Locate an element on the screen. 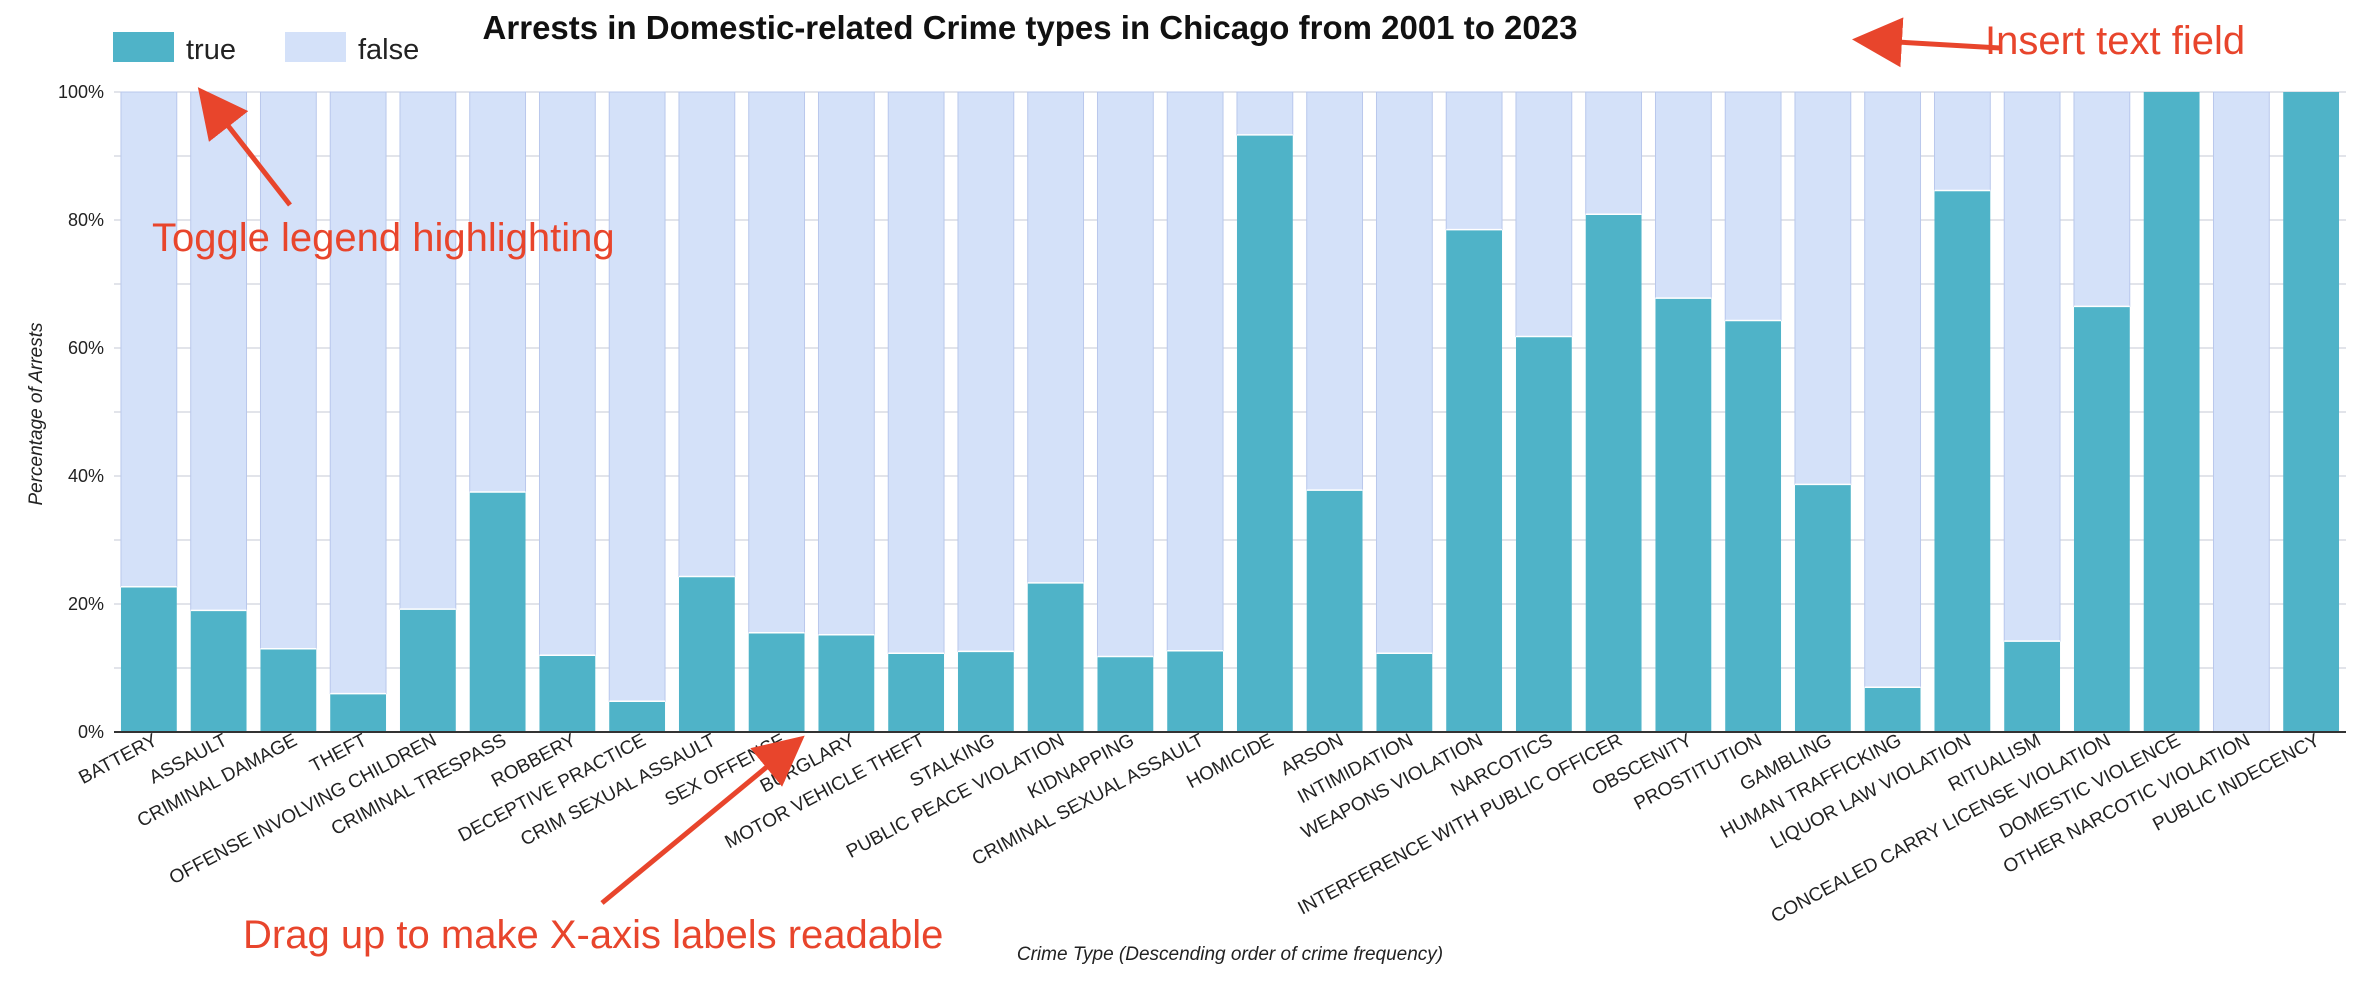 This screenshot has height=983, width=2368. annotation-insert-text-label: Insert text field is located at coordinates (2115, 41).